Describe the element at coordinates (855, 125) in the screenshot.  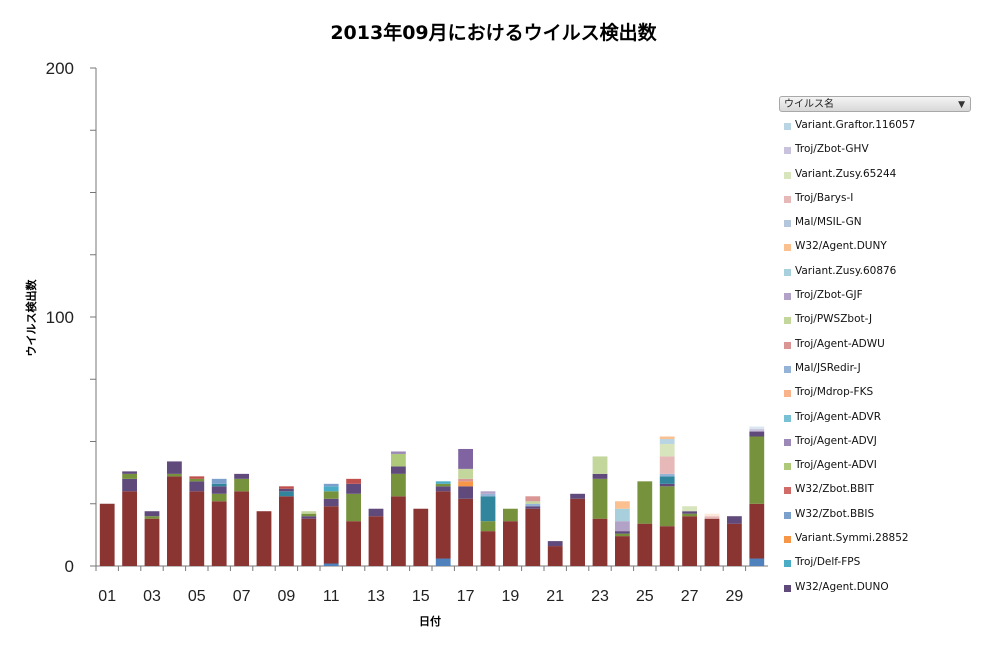
I see `legend-label: Variant.Graftor.116057` at that location.